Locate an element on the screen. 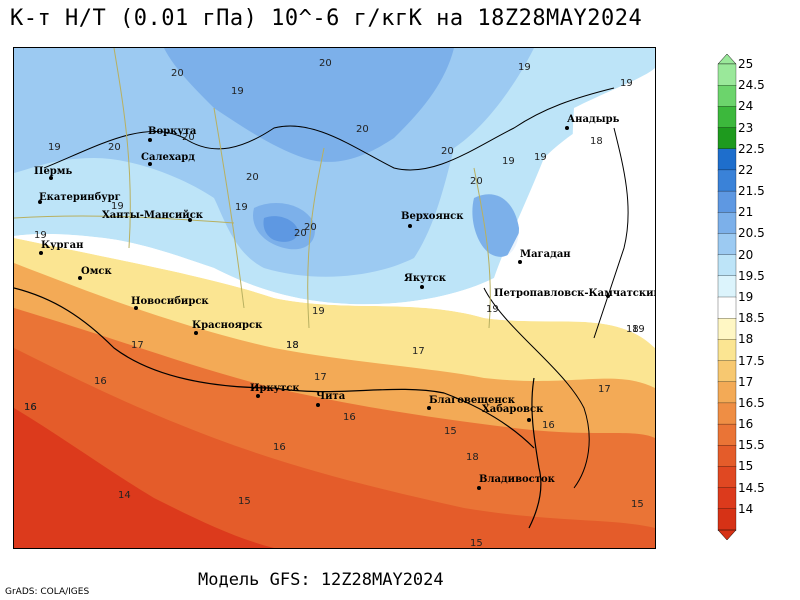 This screenshot has height=600, width=800. legend-tick-label: 15 is located at coordinates (746, 466).